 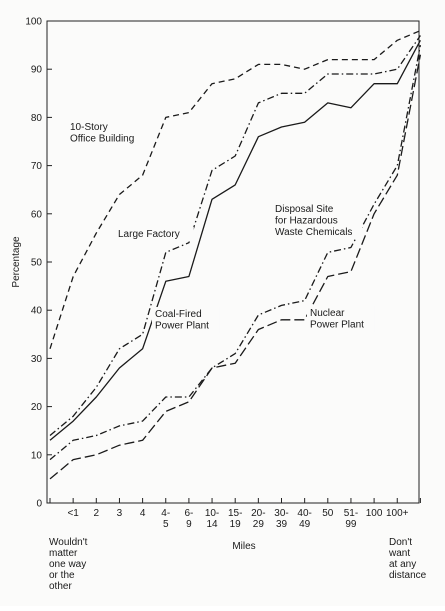 What do you see at coordinates (351, 524) in the screenshot?
I see `x-tick-label-line: 99` at bounding box center [351, 524].